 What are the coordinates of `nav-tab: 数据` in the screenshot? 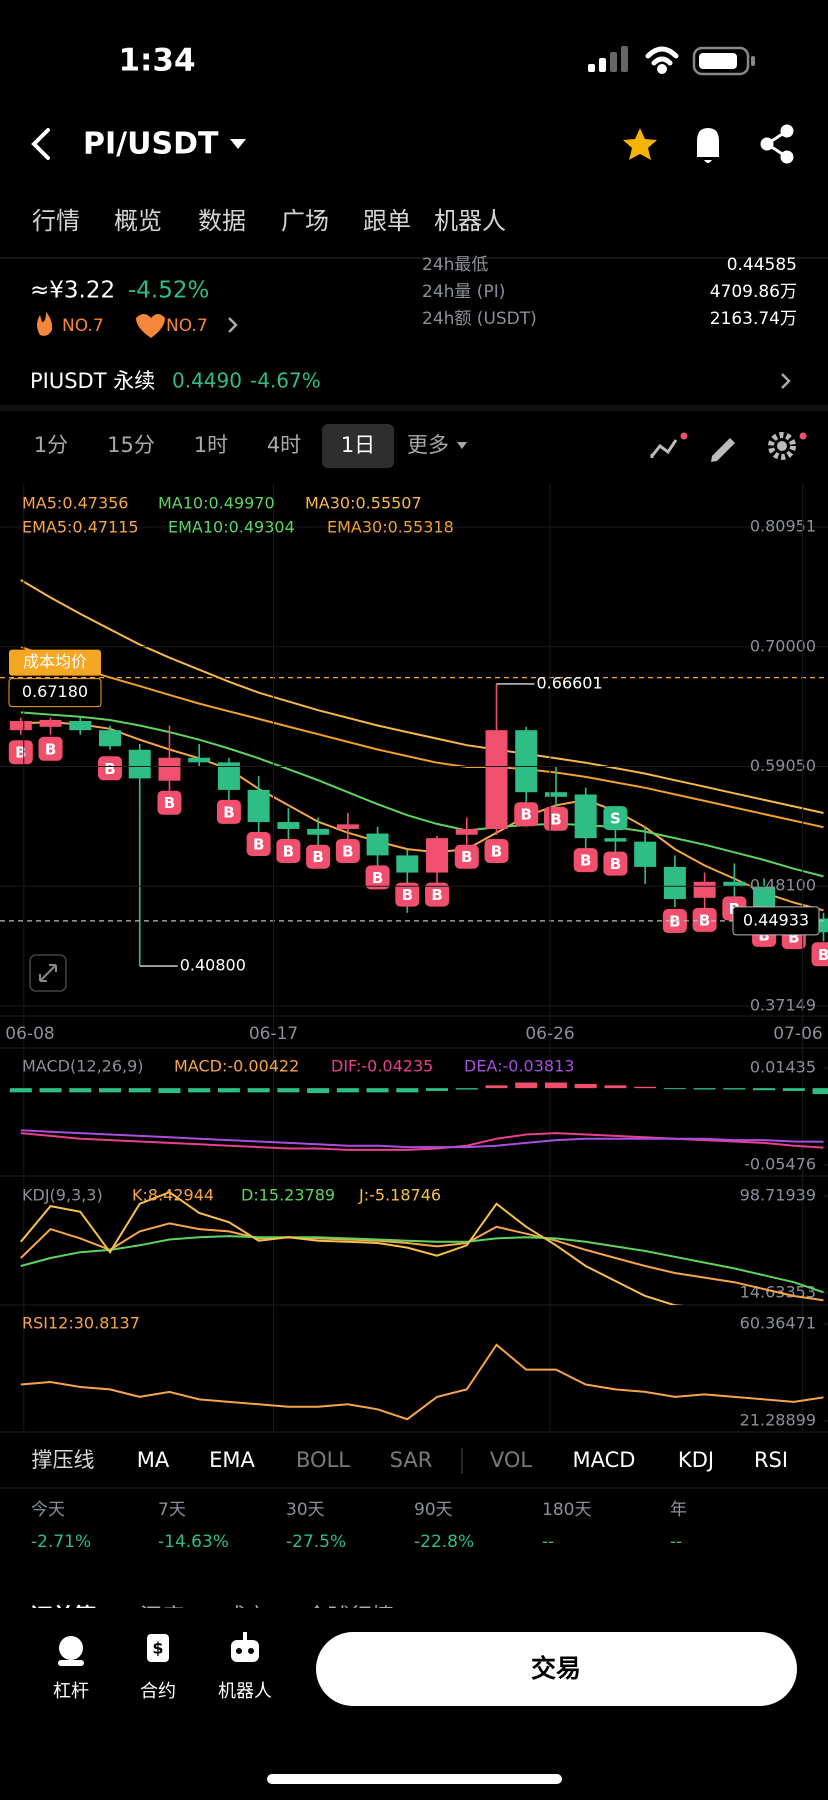 It's located at (222, 221).